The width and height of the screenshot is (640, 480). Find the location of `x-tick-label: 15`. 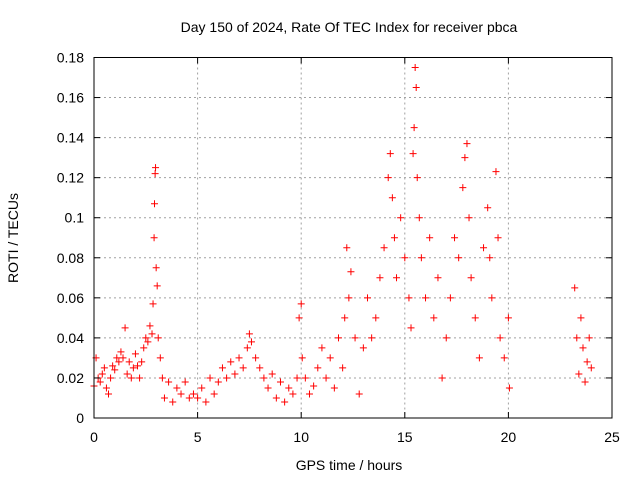

x-tick-label: 15 is located at coordinates (405, 437).